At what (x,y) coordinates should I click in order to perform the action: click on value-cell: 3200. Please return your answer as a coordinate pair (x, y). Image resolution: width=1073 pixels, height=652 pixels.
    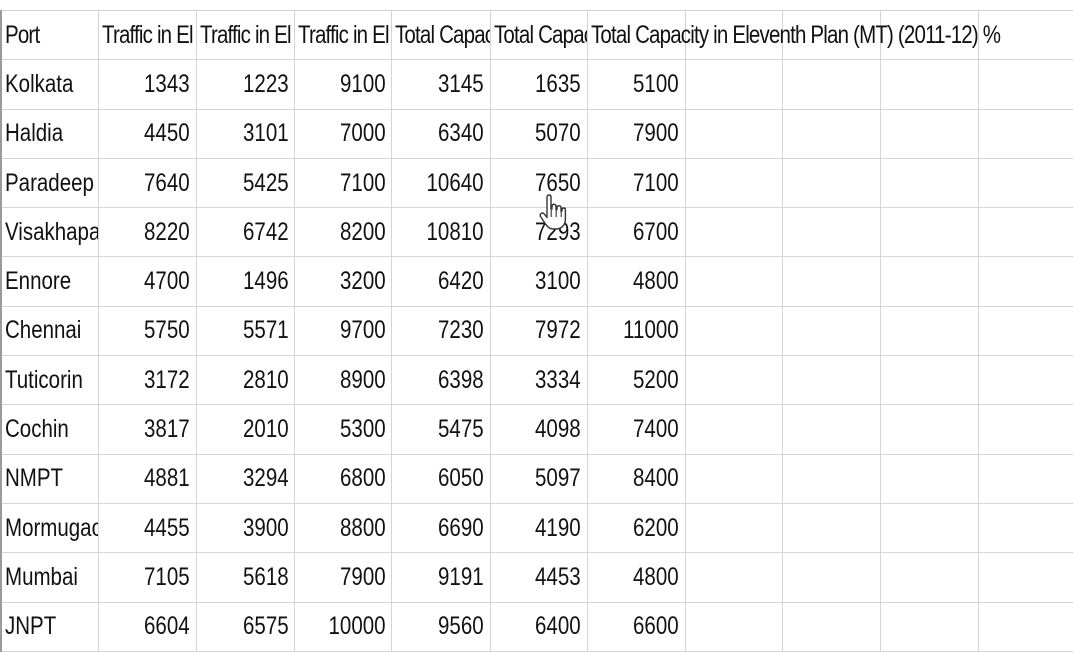
    Looking at the image, I should click on (343, 281).